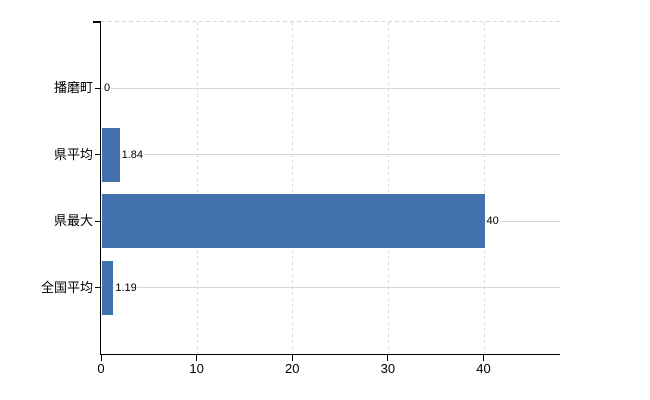  What do you see at coordinates (292, 368) in the screenshot?
I see `x-tick-label: 20` at bounding box center [292, 368].